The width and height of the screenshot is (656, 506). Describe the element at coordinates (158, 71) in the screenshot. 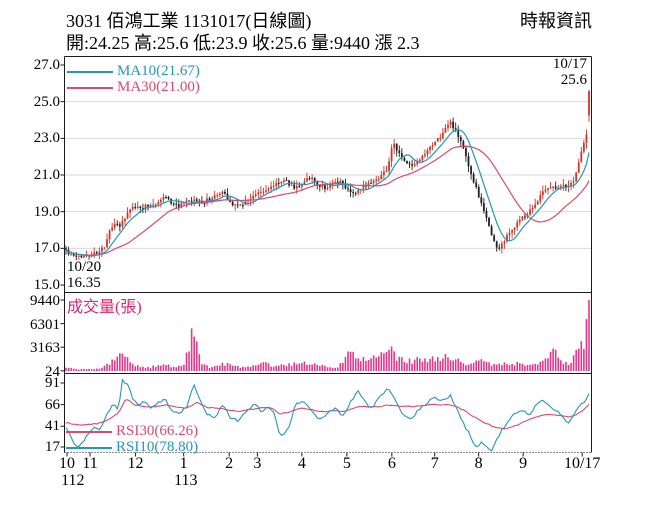

I see `ma10-legend-label: MA10(21.67)` at that location.